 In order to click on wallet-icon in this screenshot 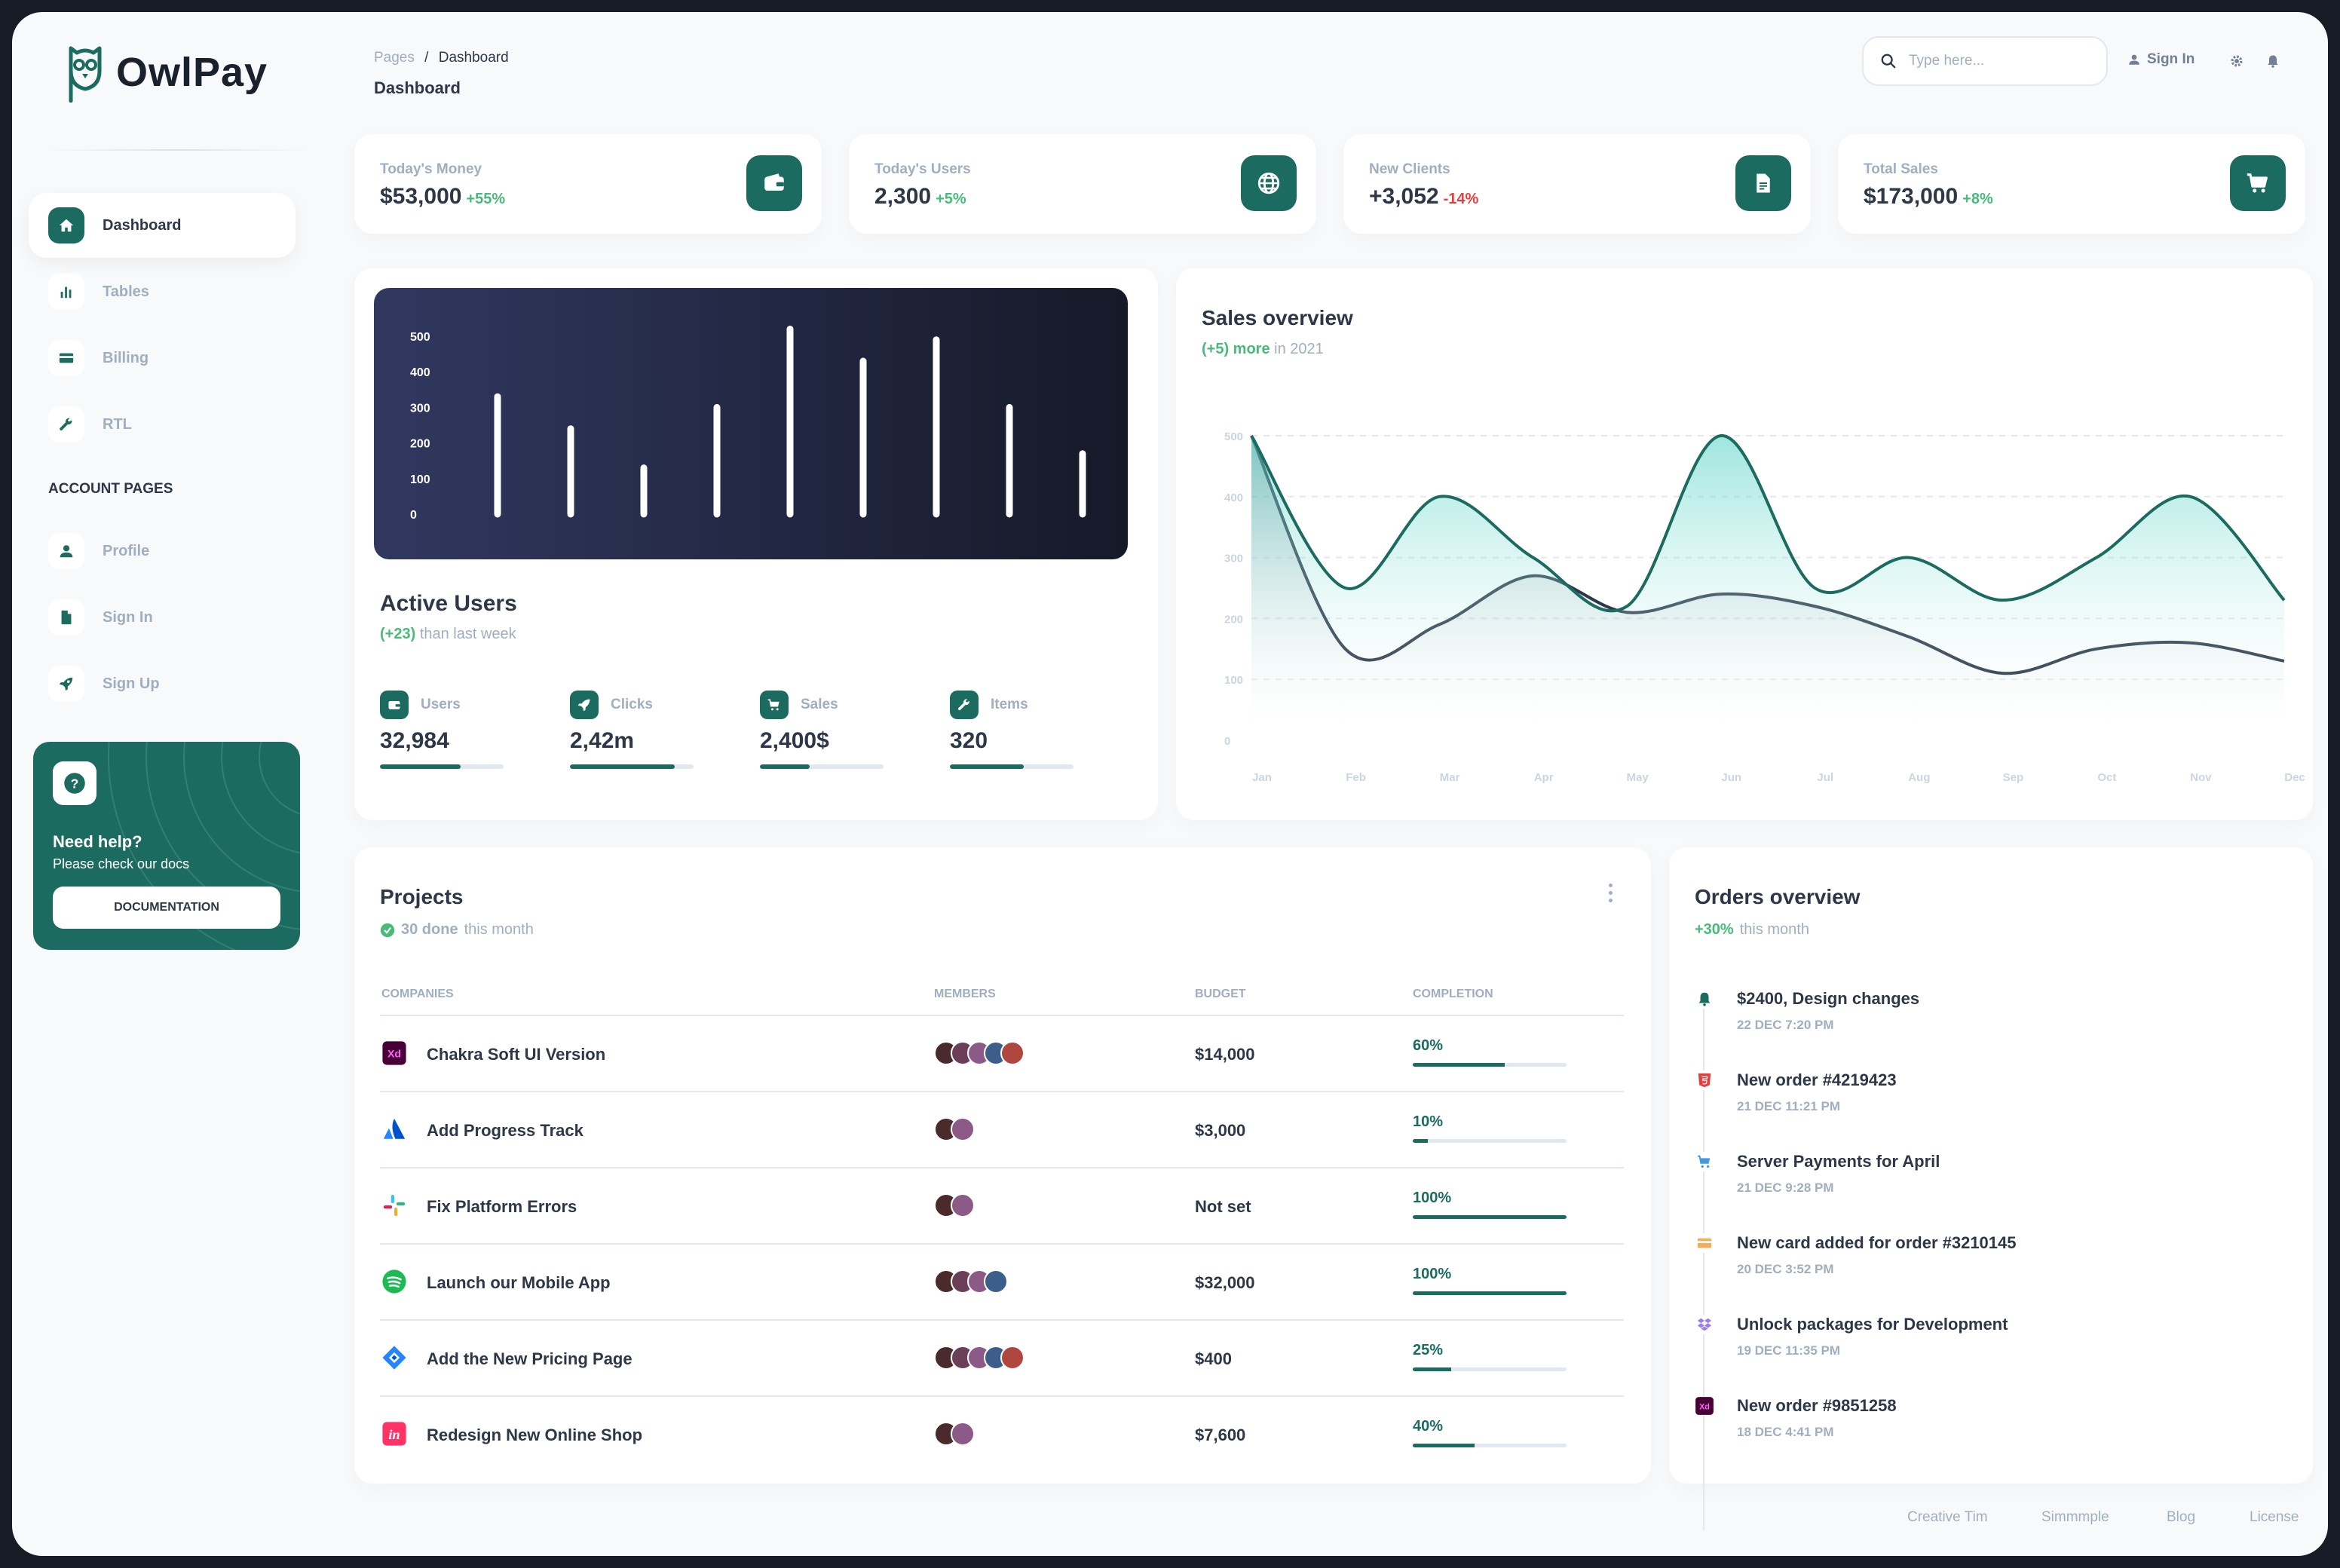, I will do `click(774, 183)`.